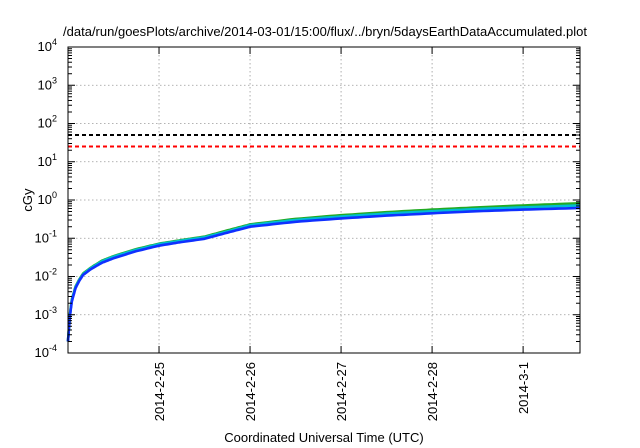 This screenshot has width=640, height=448. What do you see at coordinates (54, 42) in the screenshot?
I see `y-tick-exponent: 4` at bounding box center [54, 42].